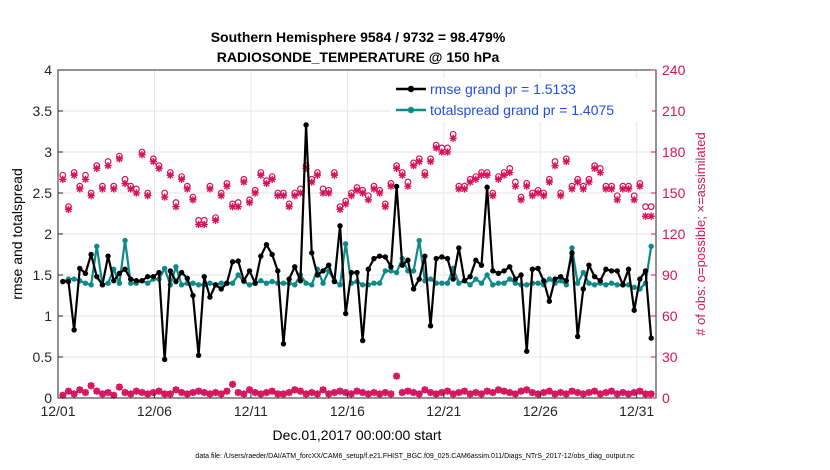 This screenshot has height=470, width=830. What do you see at coordinates (48, 398) in the screenshot?
I see `y-tick-label: 0` at bounding box center [48, 398].